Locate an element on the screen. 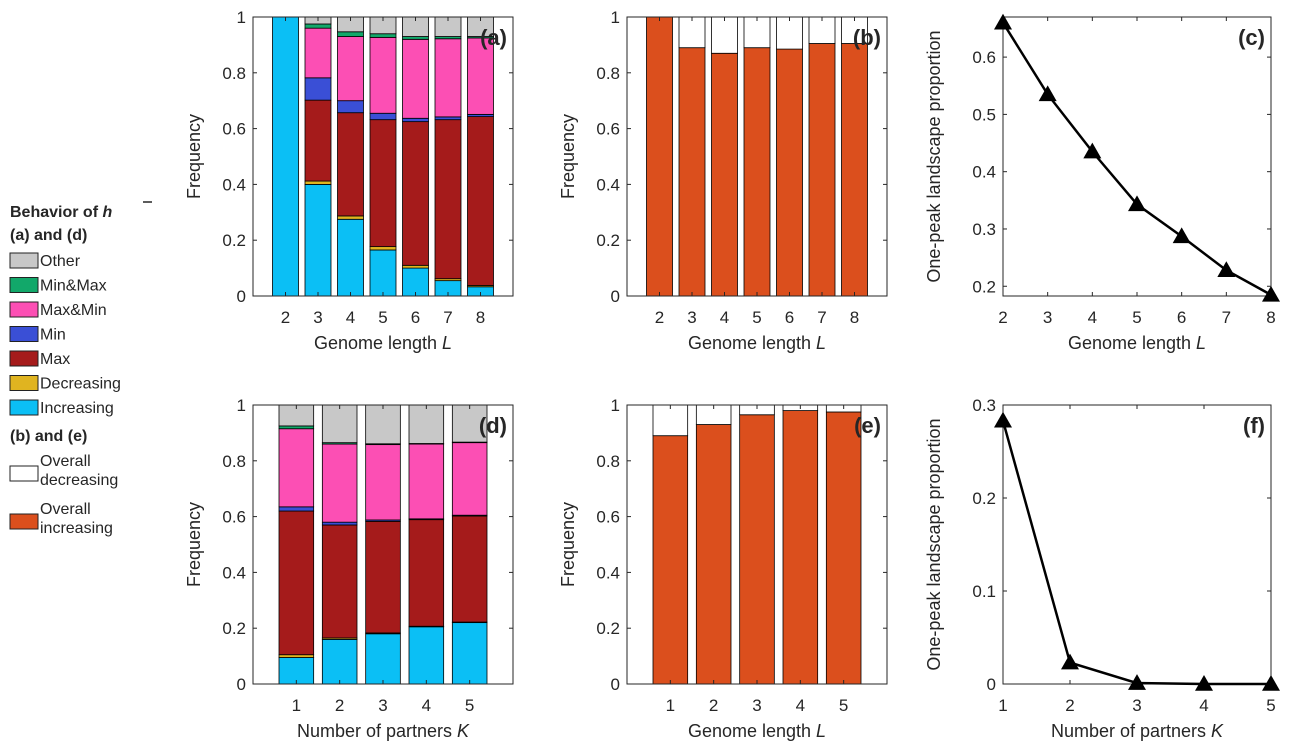 This screenshot has width=1293, height=749. ytick-label-a-3: 0.6 is located at coordinates (234, 129).